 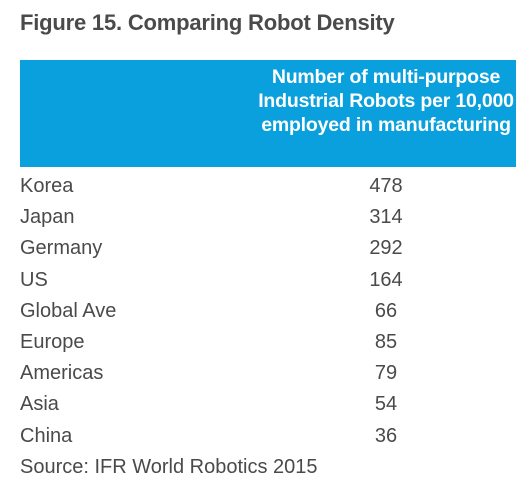 What do you see at coordinates (47, 186) in the screenshot?
I see `row-label: Korea` at bounding box center [47, 186].